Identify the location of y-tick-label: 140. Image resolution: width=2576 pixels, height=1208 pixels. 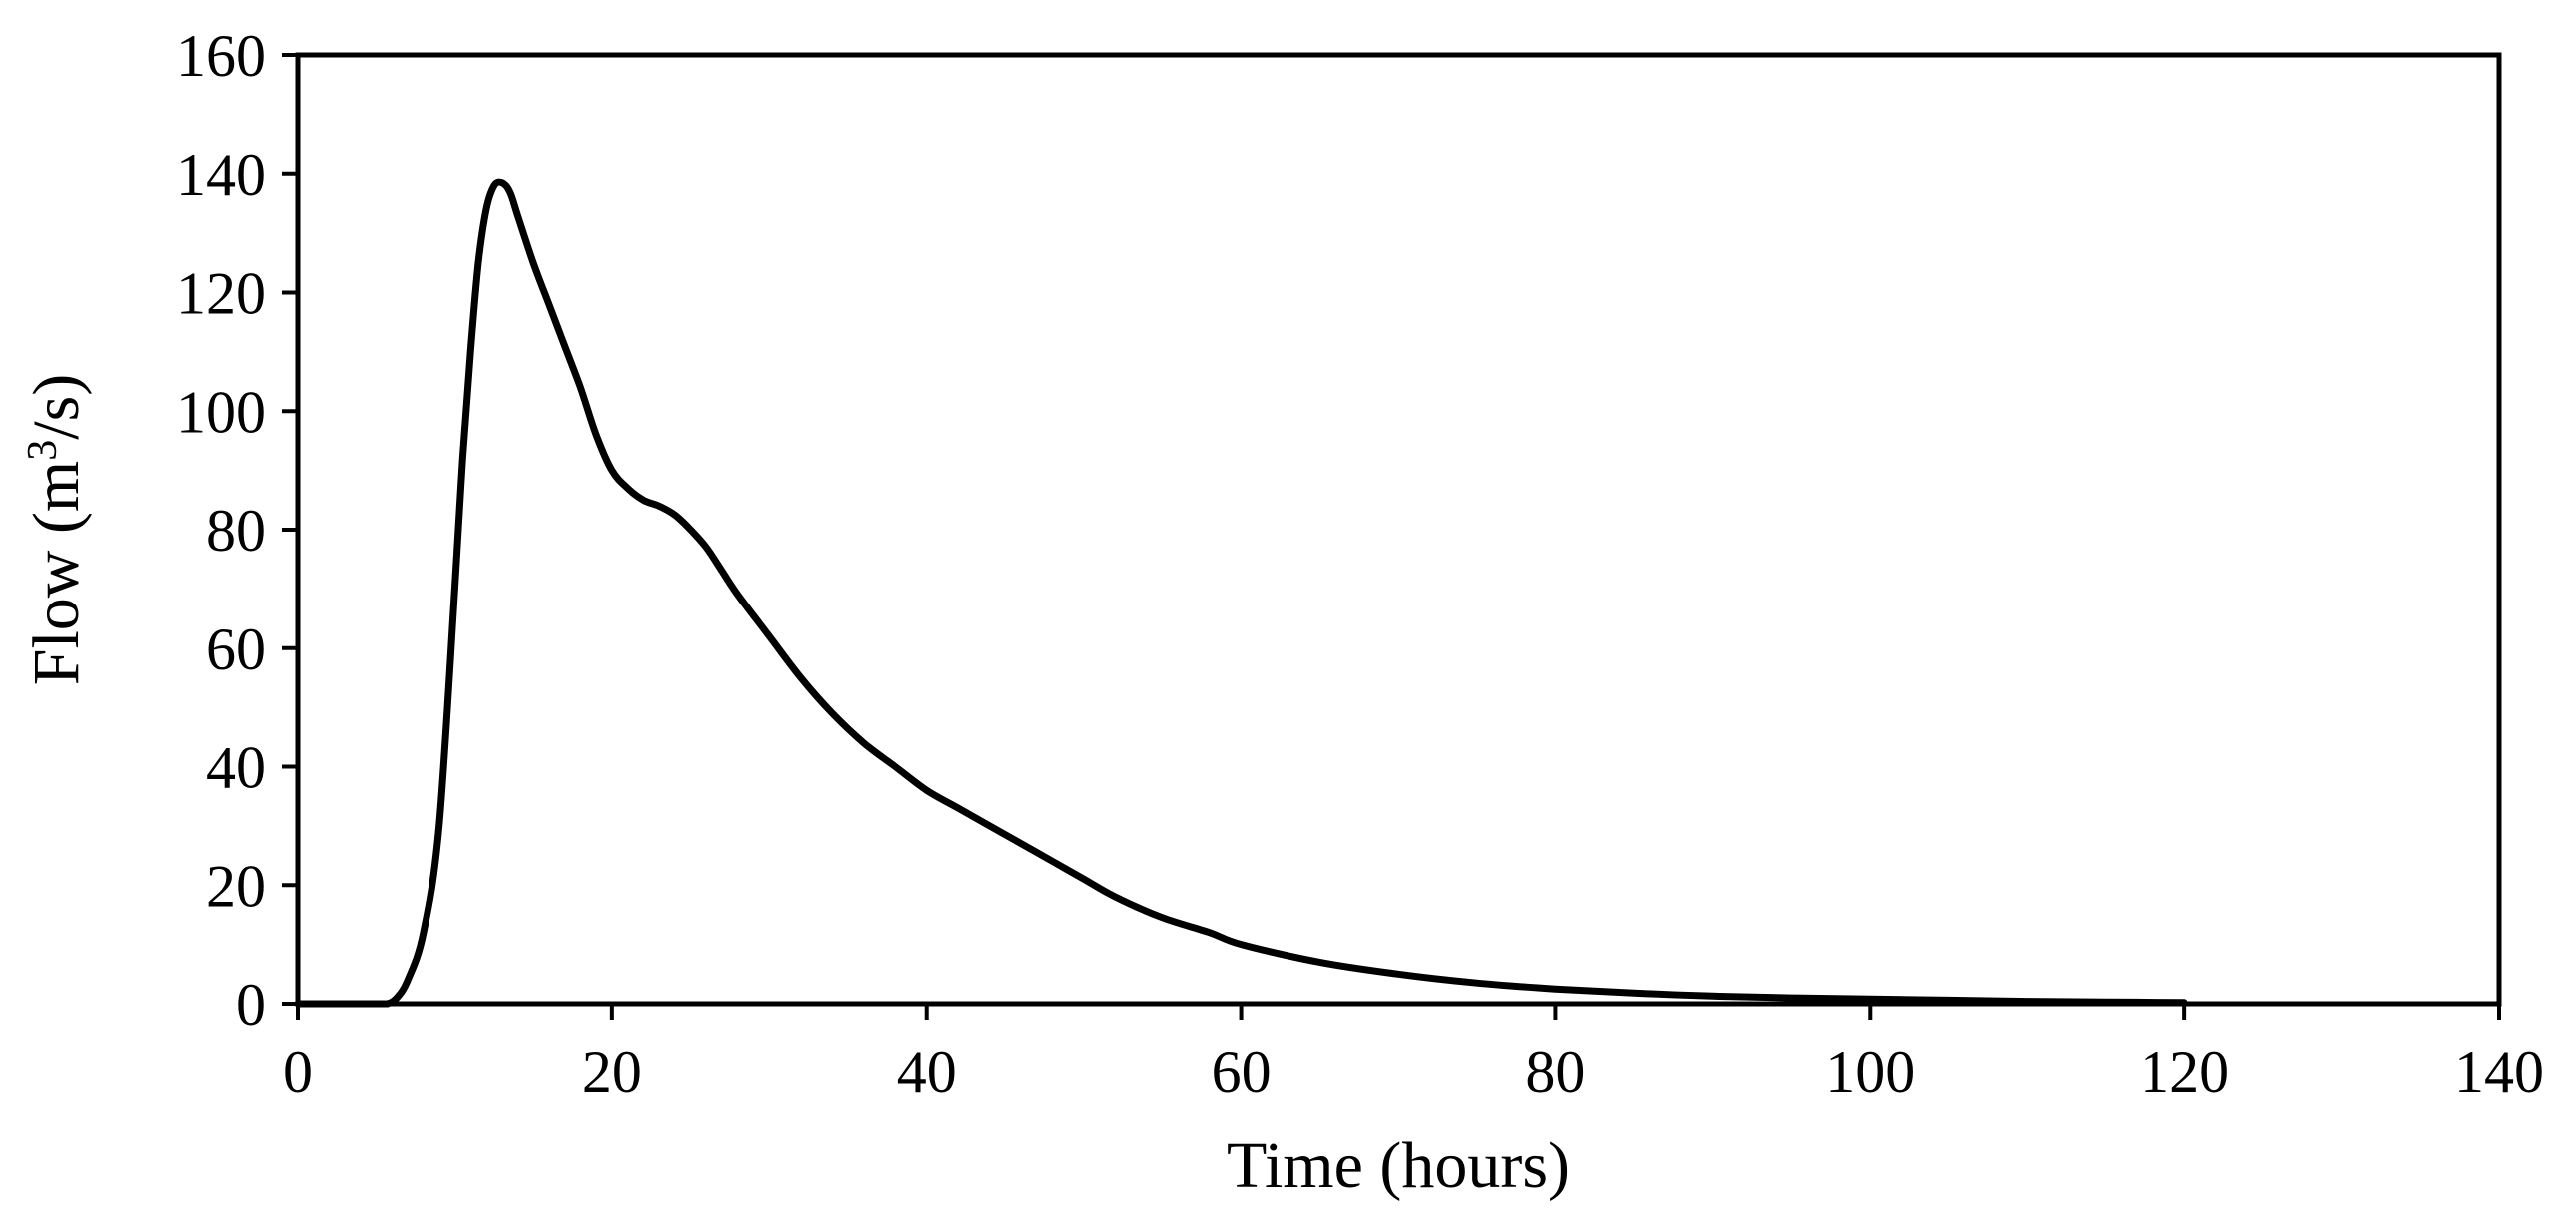
(221, 175).